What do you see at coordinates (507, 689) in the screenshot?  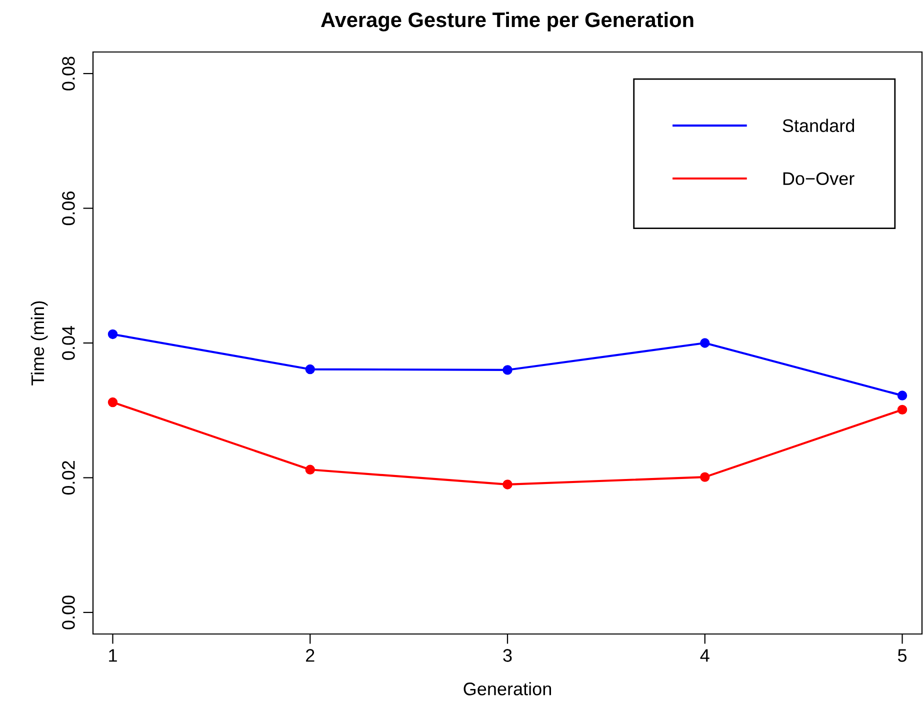 I see `x-axis-title: Generation` at bounding box center [507, 689].